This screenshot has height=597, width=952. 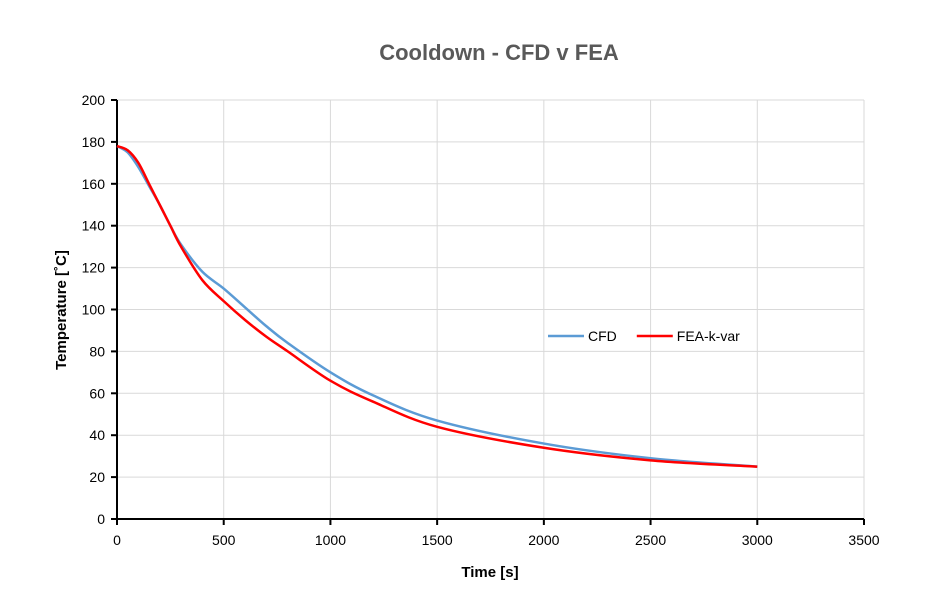 I want to click on y-tick-label: 200, so click(x=94, y=100).